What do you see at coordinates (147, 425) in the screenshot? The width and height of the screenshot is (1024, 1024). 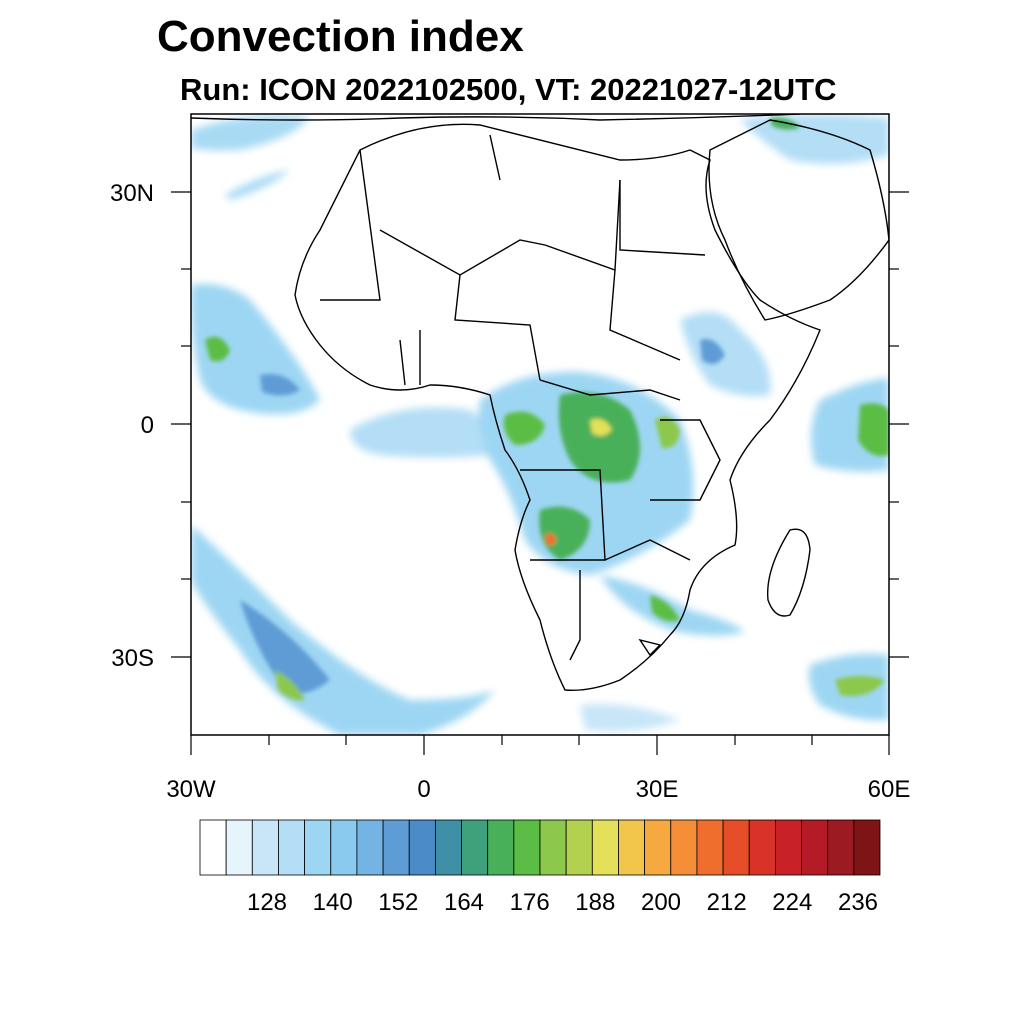 I see `lat-label-0: 0` at bounding box center [147, 425].